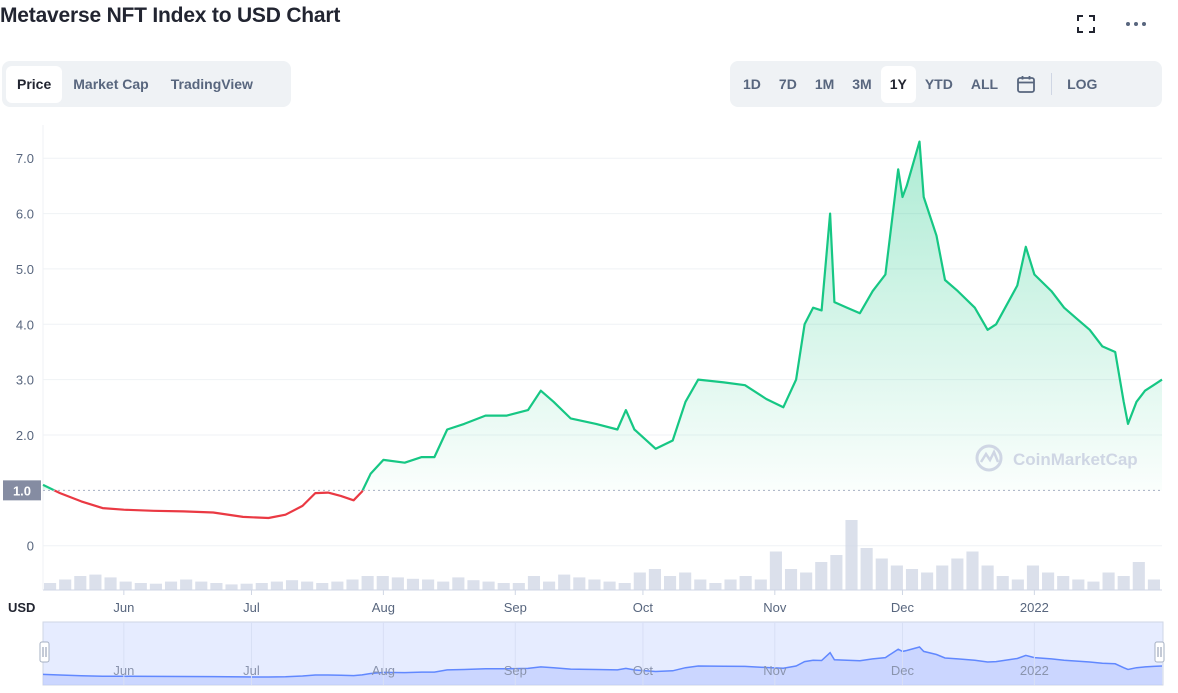  I want to click on range-ytd: YTD, so click(938, 84).